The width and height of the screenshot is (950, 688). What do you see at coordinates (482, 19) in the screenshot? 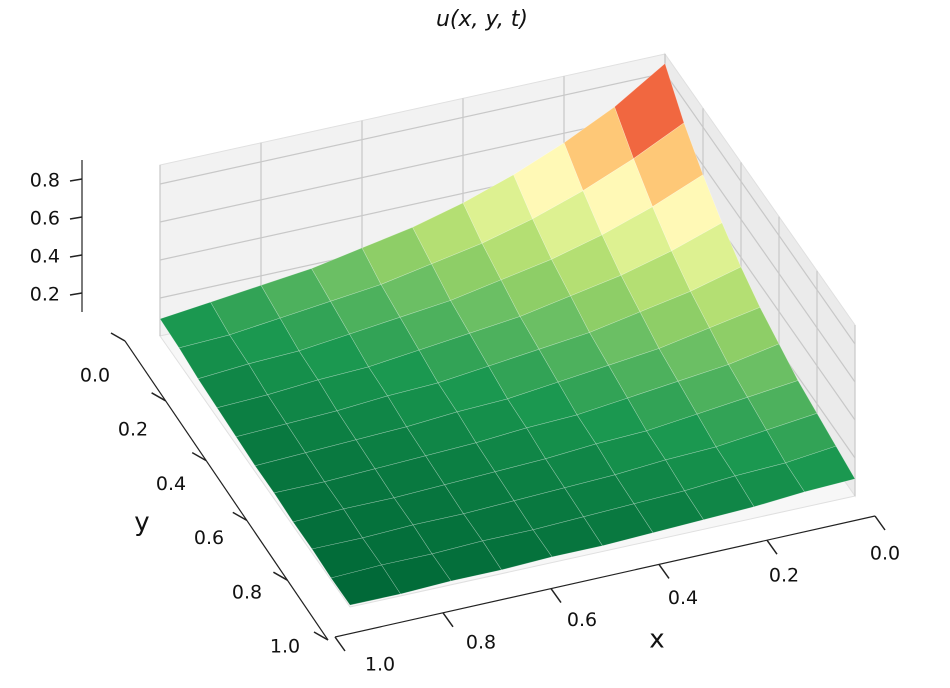
I see `chart-title: u(x, y, t)` at bounding box center [482, 19].